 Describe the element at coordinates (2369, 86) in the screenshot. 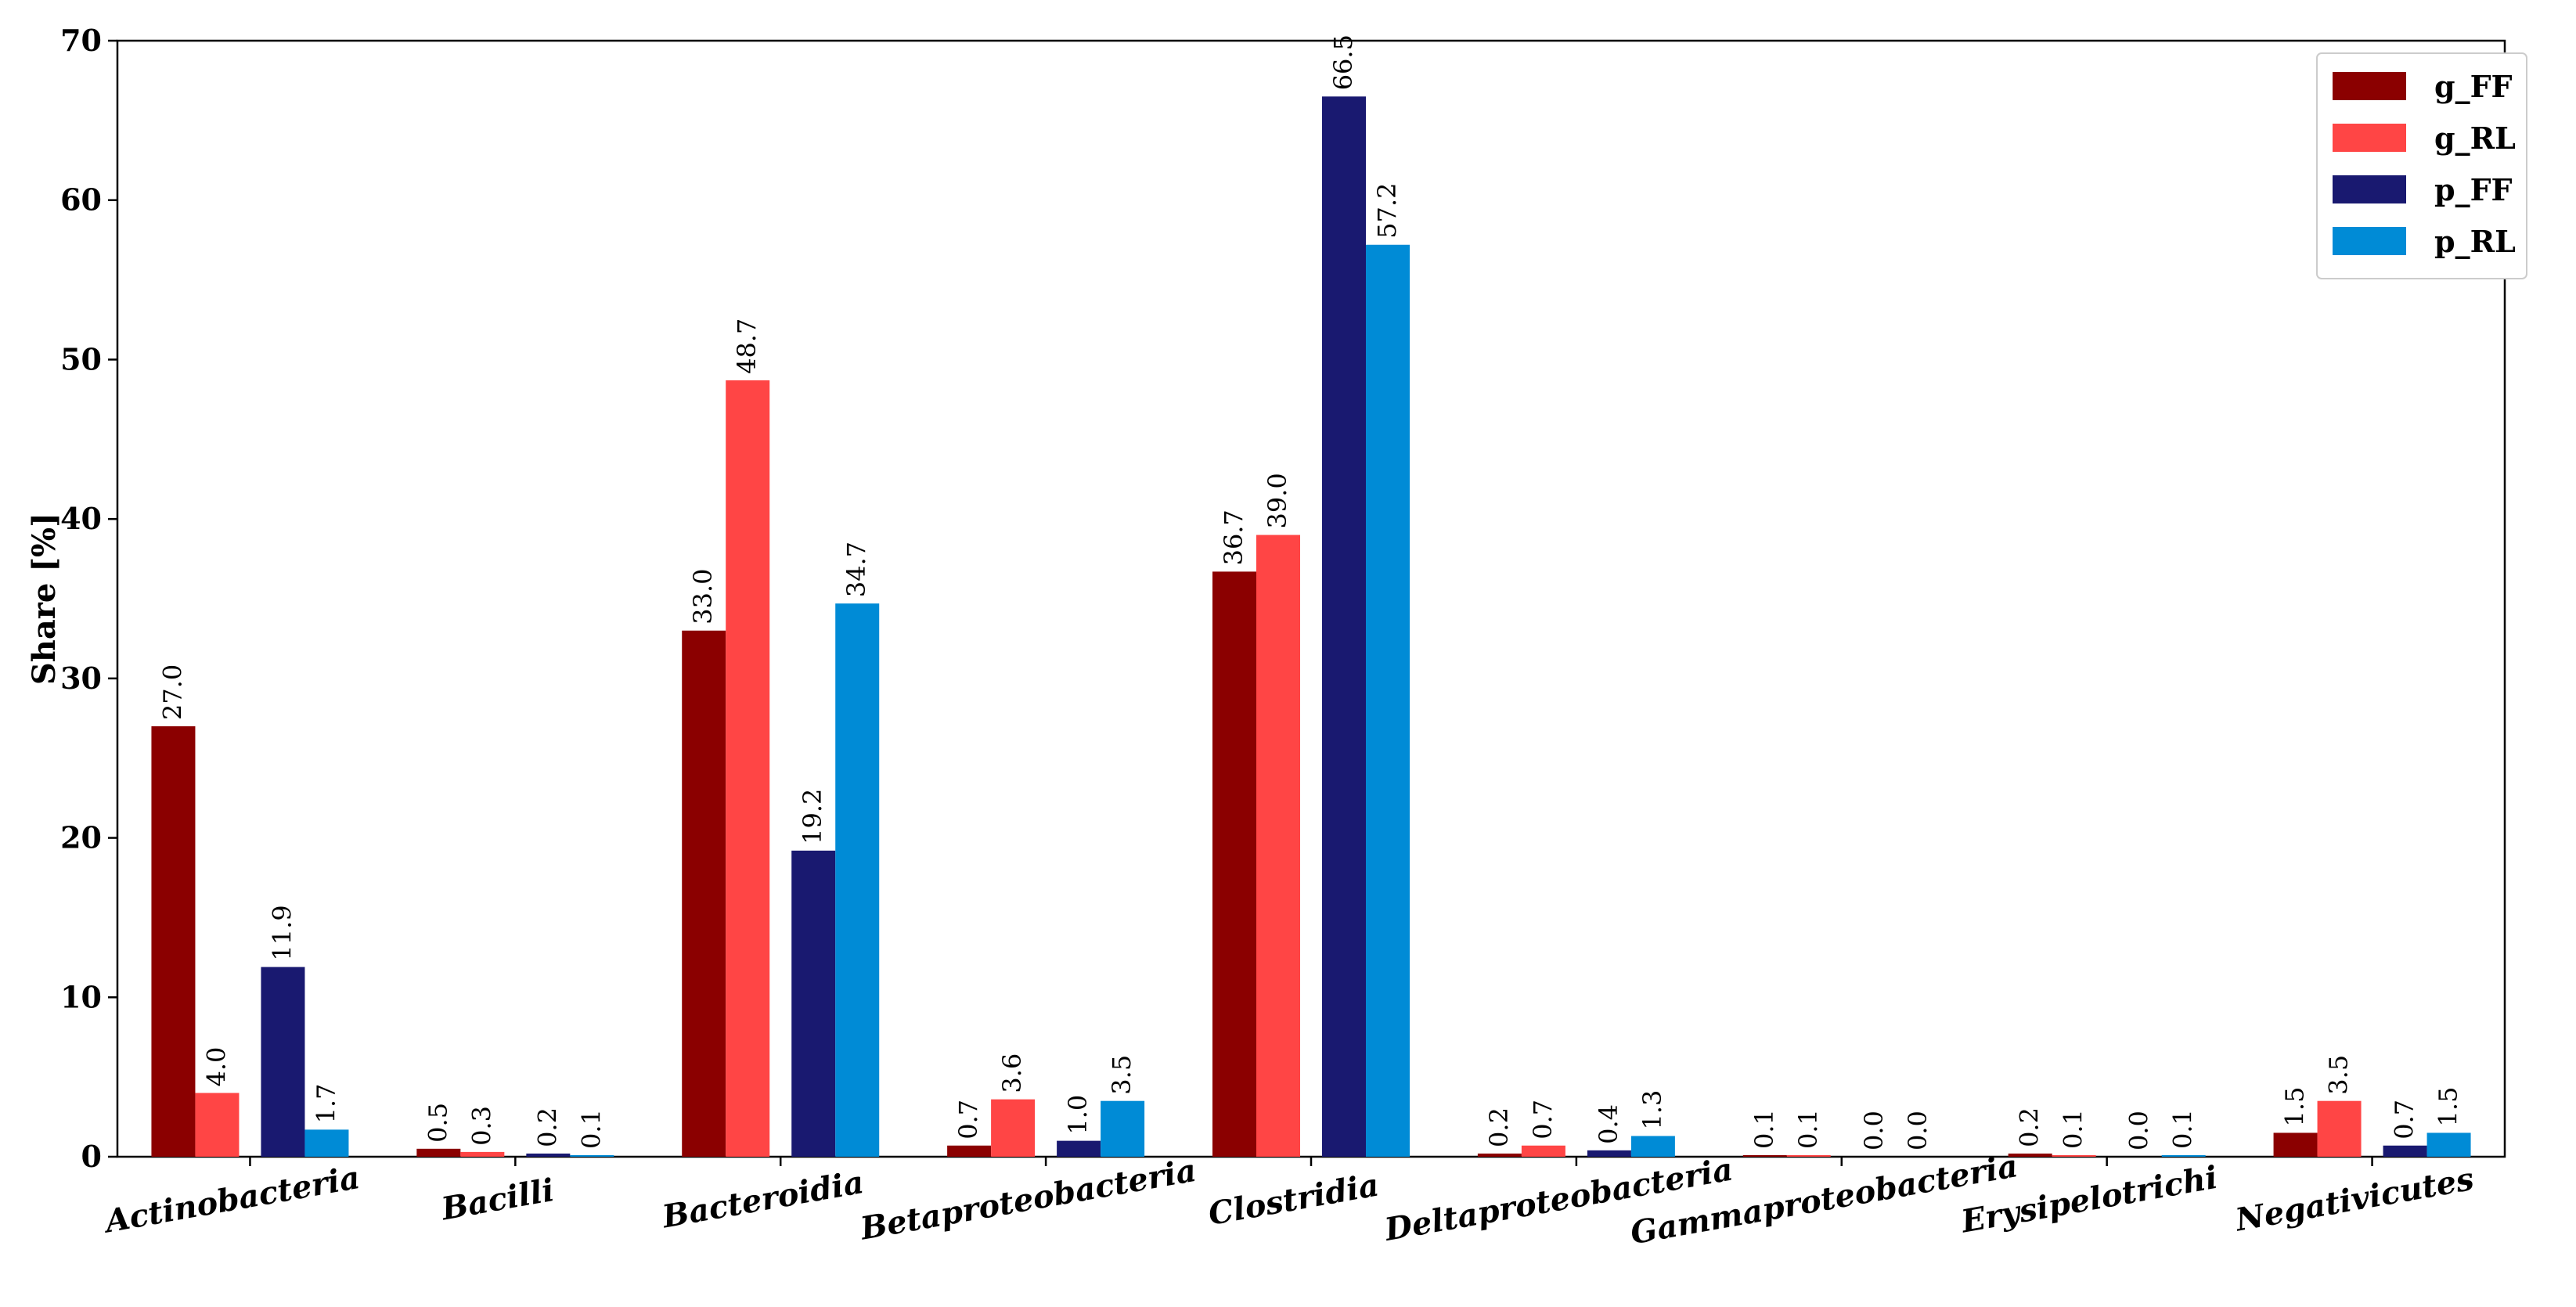

I see `legend-swatch-g_FF` at that location.